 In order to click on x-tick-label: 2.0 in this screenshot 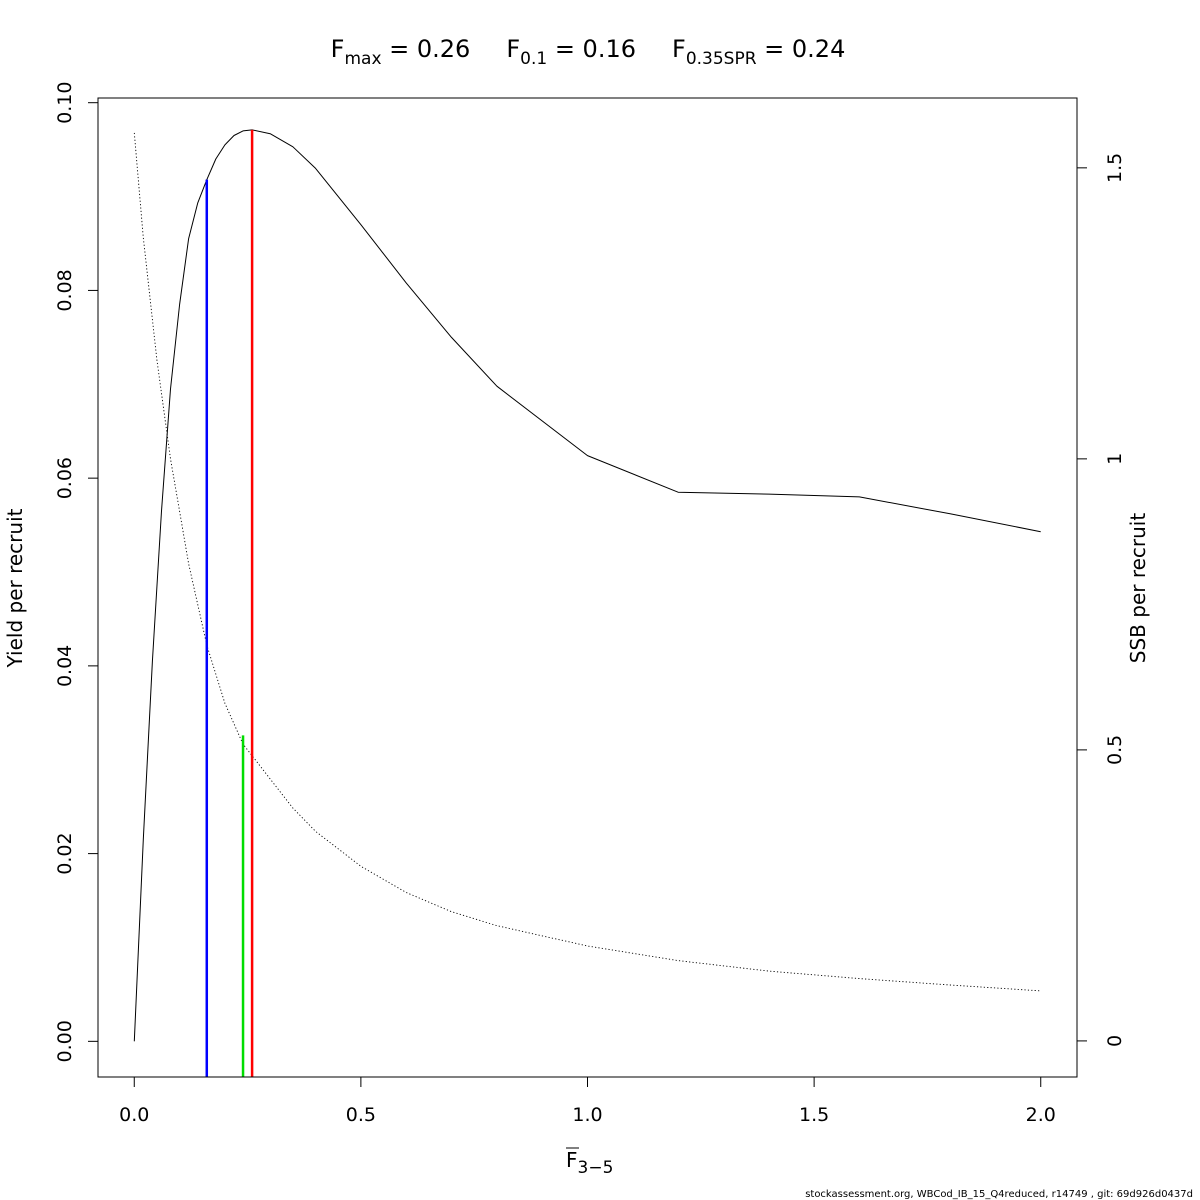, I will do `click(1041, 1115)`.